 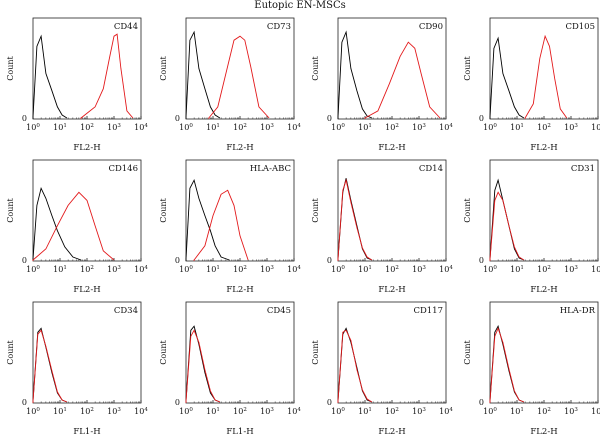 I want to click on panel-cd34: 100 101 102 103 104 0 Count FL1-H CD34, so click(x=77, y=369).